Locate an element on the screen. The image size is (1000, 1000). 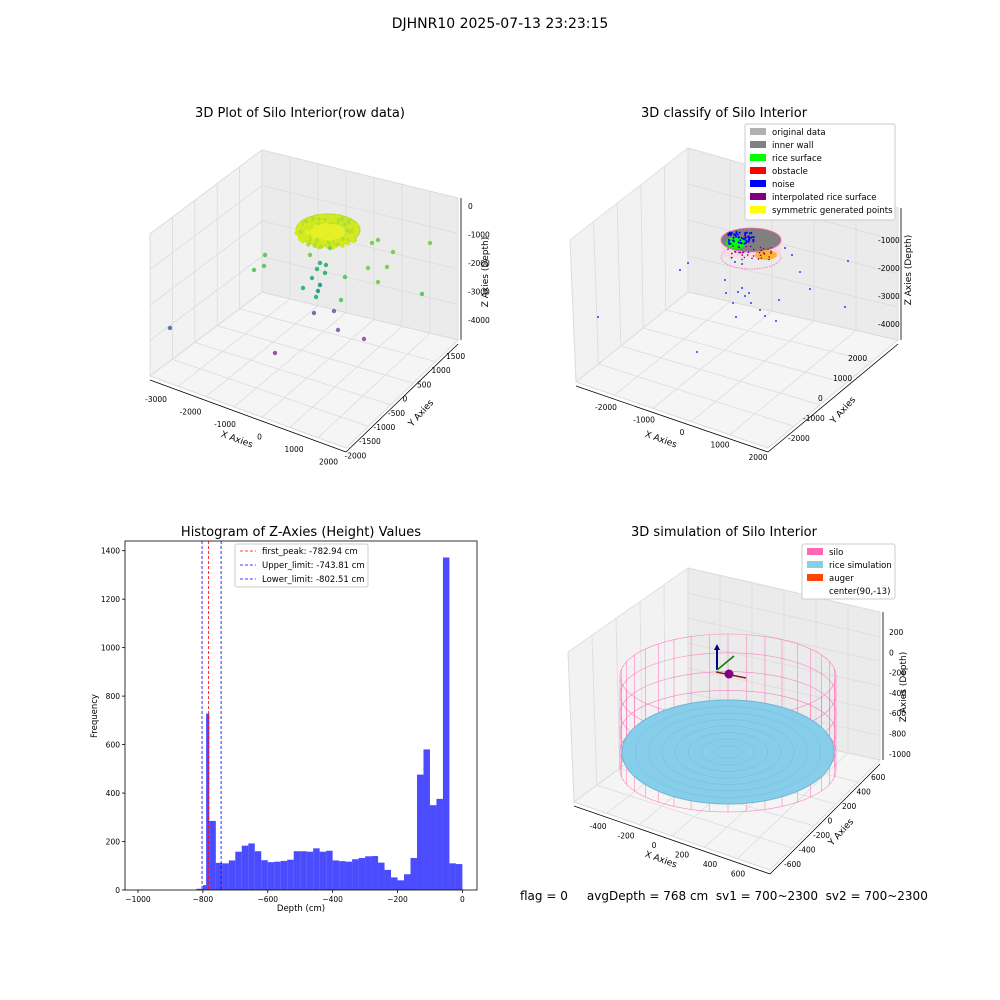
y-tick-label: 1200 is located at coordinates (110, 599).